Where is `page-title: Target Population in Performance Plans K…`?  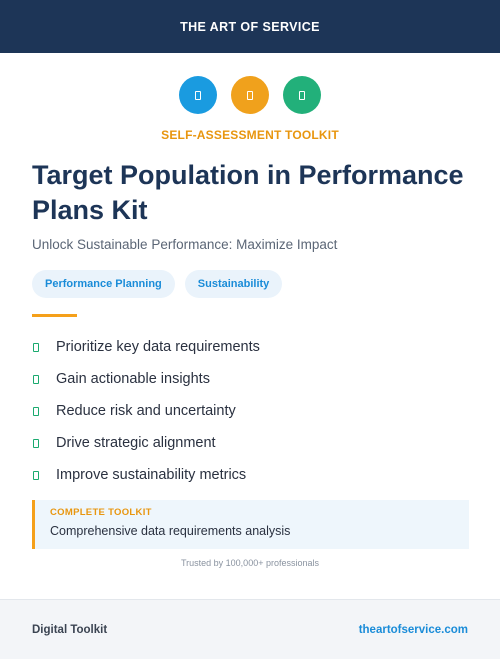 page-title: Target Population in Performance Plans K… is located at coordinates (248, 192).